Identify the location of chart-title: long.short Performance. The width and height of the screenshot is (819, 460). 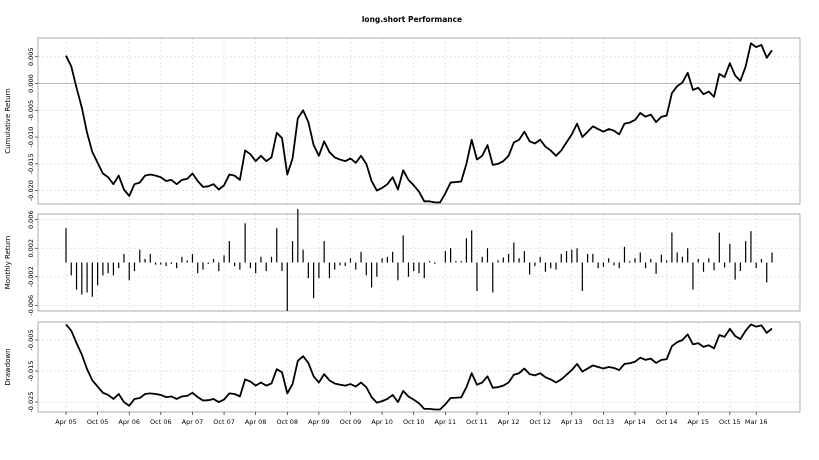
(412, 19).